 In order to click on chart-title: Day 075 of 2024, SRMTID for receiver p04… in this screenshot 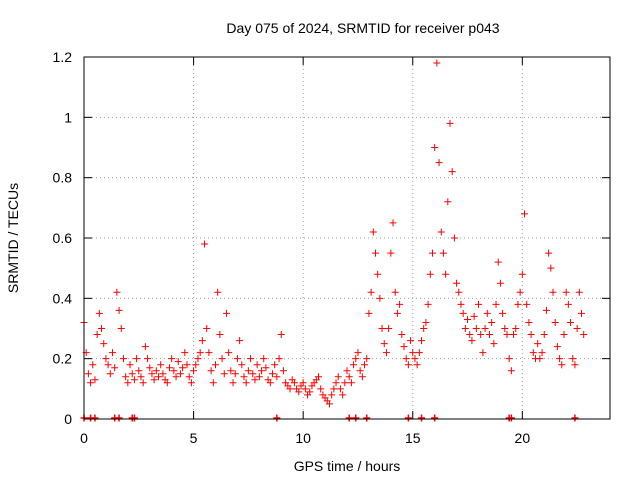, I will do `click(362, 28)`.